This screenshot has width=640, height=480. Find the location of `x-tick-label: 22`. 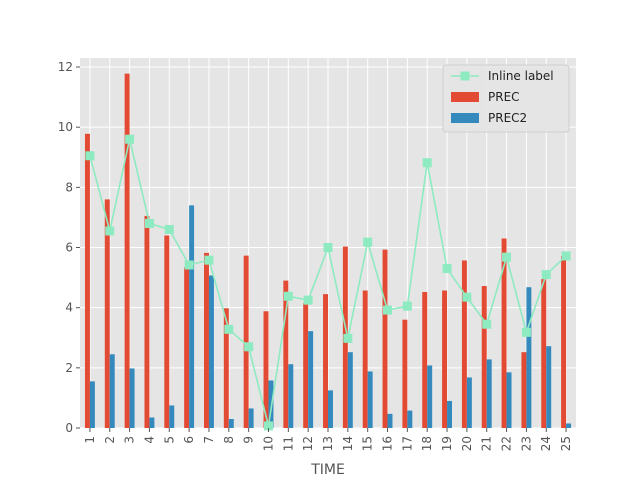

x-tick-label: 22 is located at coordinates (507, 443).